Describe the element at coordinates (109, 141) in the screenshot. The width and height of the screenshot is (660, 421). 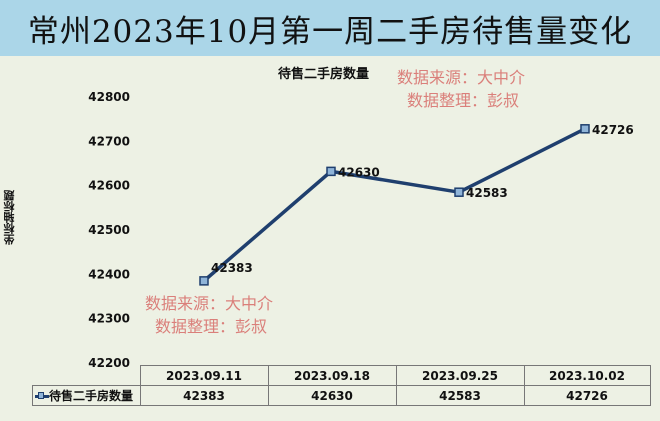
I see `y-tick-label: 42700` at that location.